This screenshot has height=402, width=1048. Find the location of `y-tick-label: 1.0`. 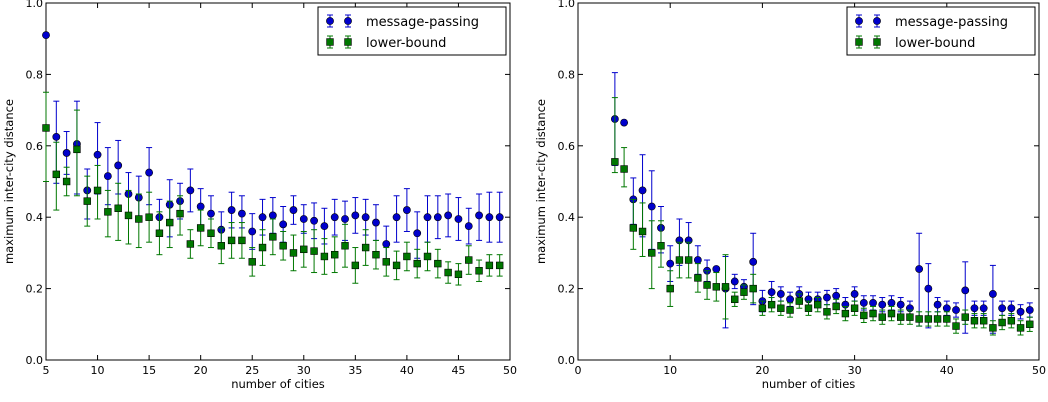

y-tick-label: 1.0 is located at coordinates (567, 5).